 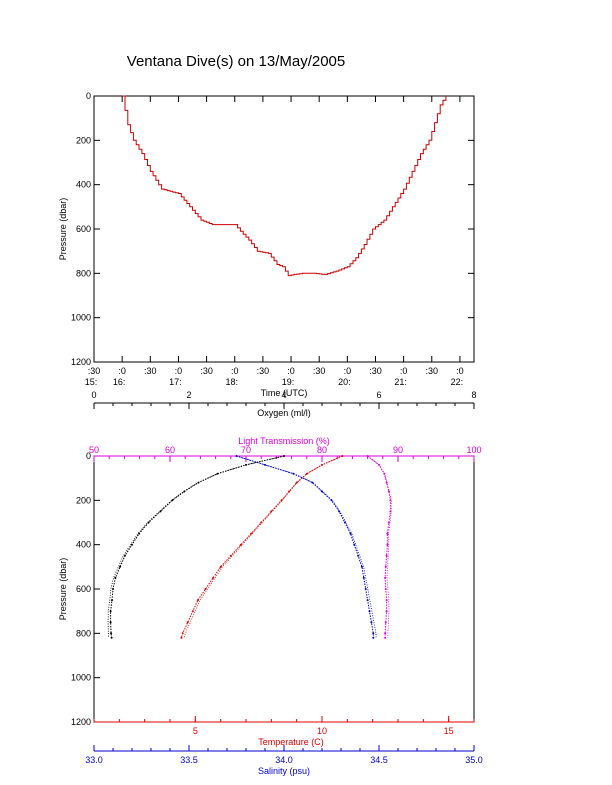 What do you see at coordinates (119, 382) in the screenshot?
I see `top-x-tick-label-hours: 16:` at bounding box center [119, 382].